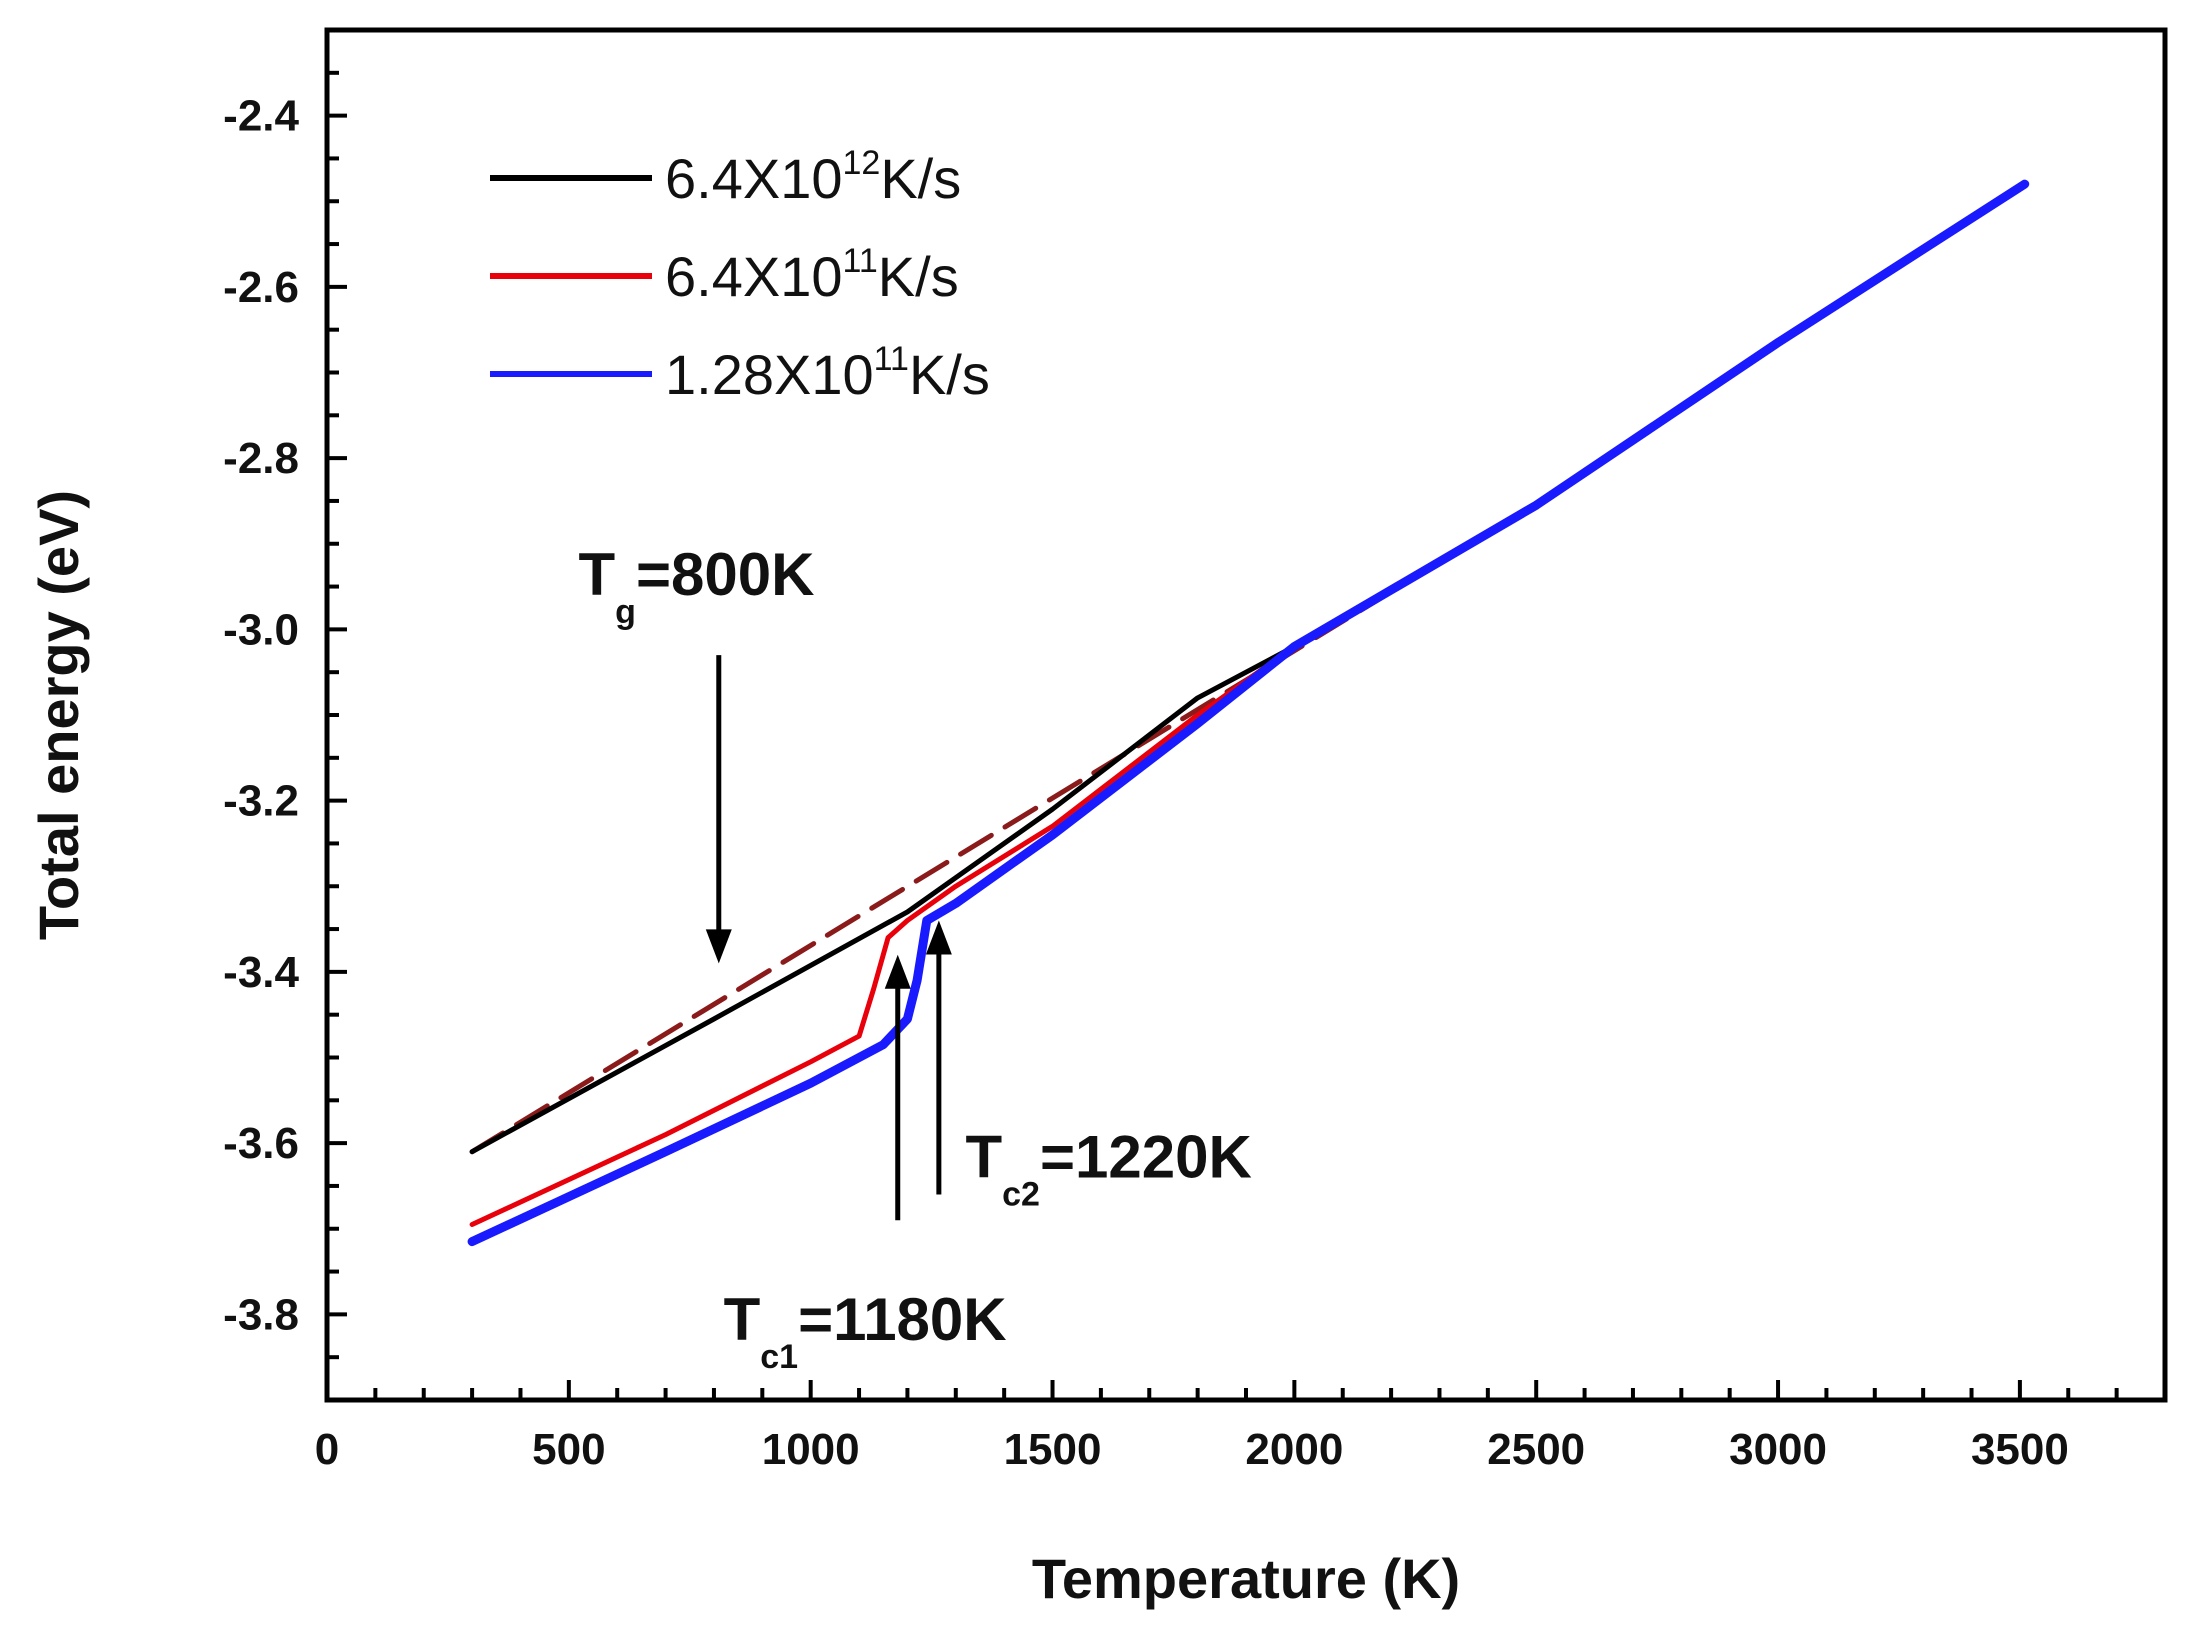 The image size is (2201, 1630). I want to click on y-tick-label: -2.6, so click(261, 287).